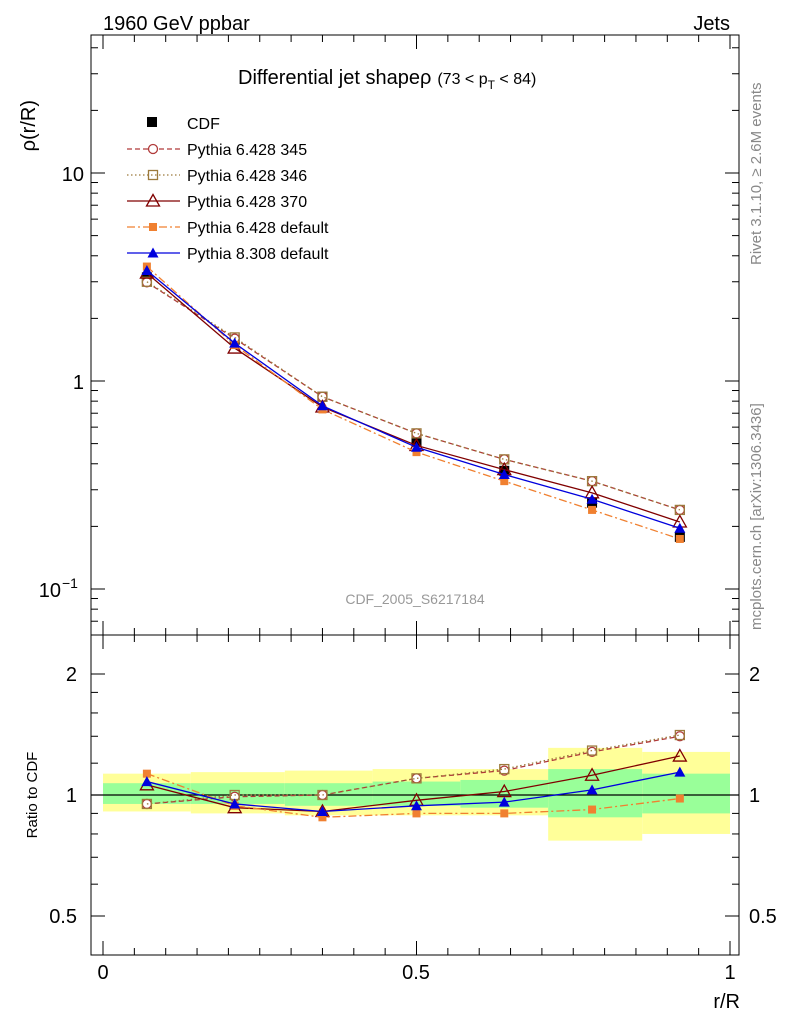  Describe the element at coordinates (258, 254) in the screenshot. I see `legend-label-pythia-8308-default: Pythia 8.308 default` at that location.